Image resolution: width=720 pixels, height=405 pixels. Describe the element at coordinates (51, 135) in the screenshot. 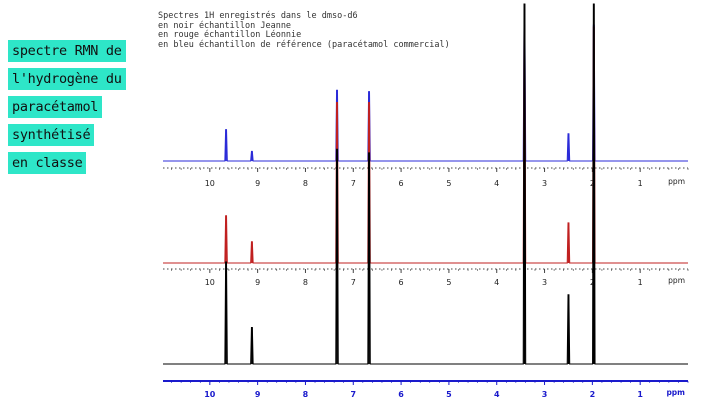

I see `title-line: synthétisé` at that location.